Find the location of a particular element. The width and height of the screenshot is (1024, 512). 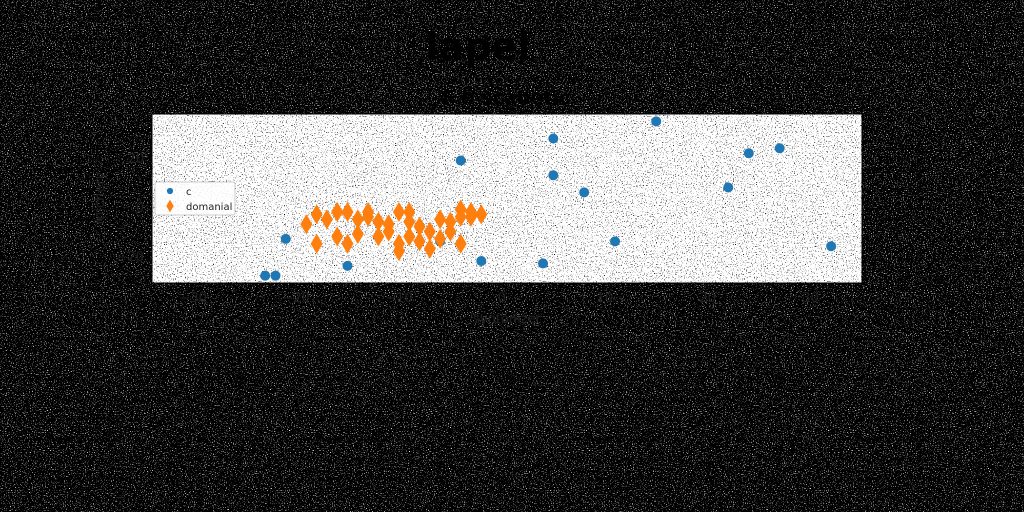

y-tick-label: 20 is located at coordinates (135, 159).